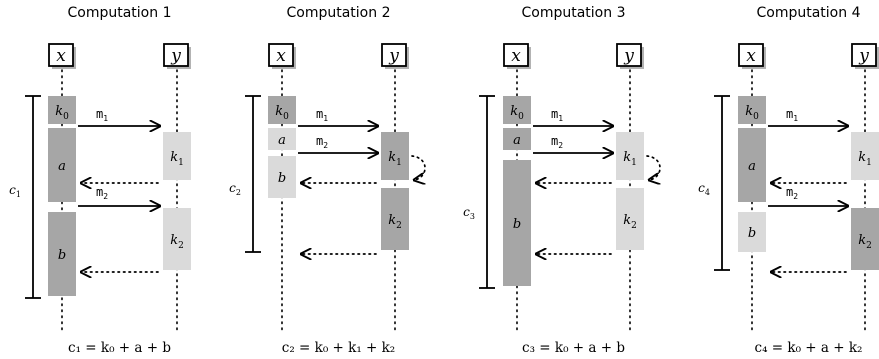  What do you see at coordinates (15, 191) in the screenshot?
I see `bracket-label: c1` at bounding box center [15, 191].